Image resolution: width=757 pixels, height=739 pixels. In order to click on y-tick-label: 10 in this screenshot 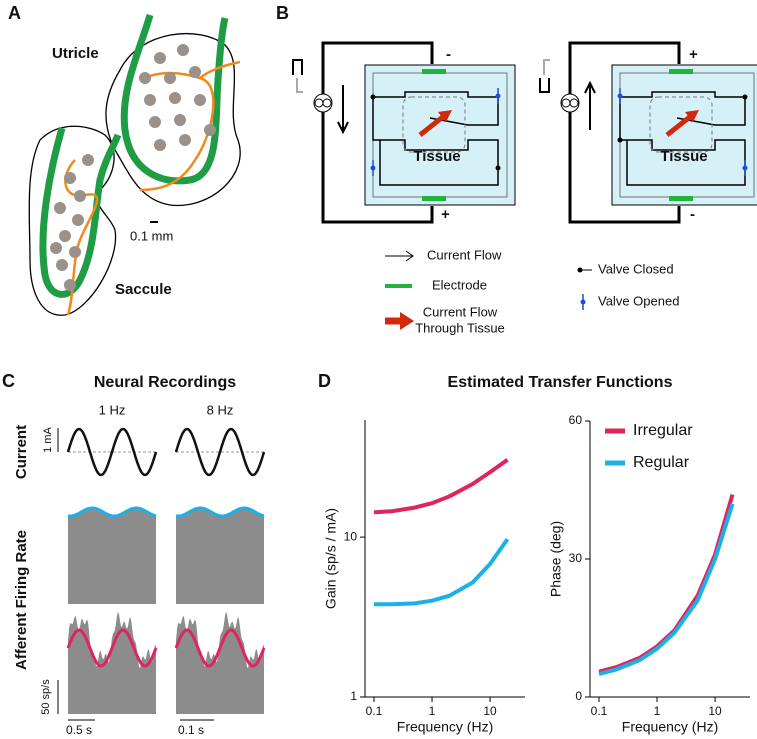, I will do `click(351, 536)`.